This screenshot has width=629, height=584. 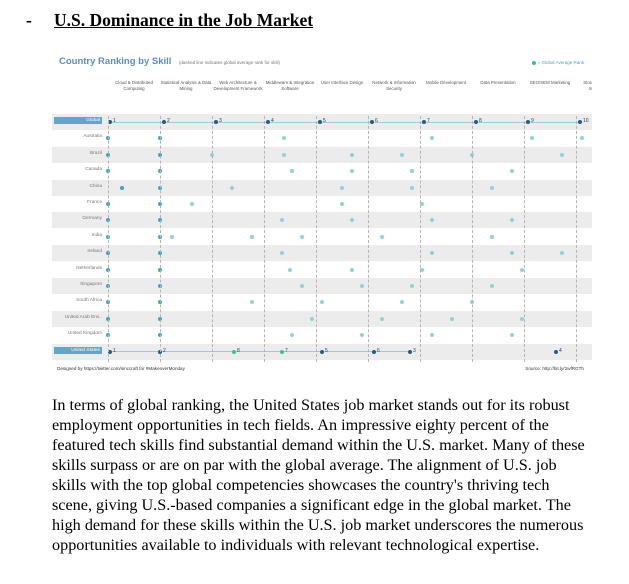 What do you see at coordinates (134, 85) in the screenshot?
I see `column-header: Cloud & Distributed Computing` at bounding box center [134, 85].